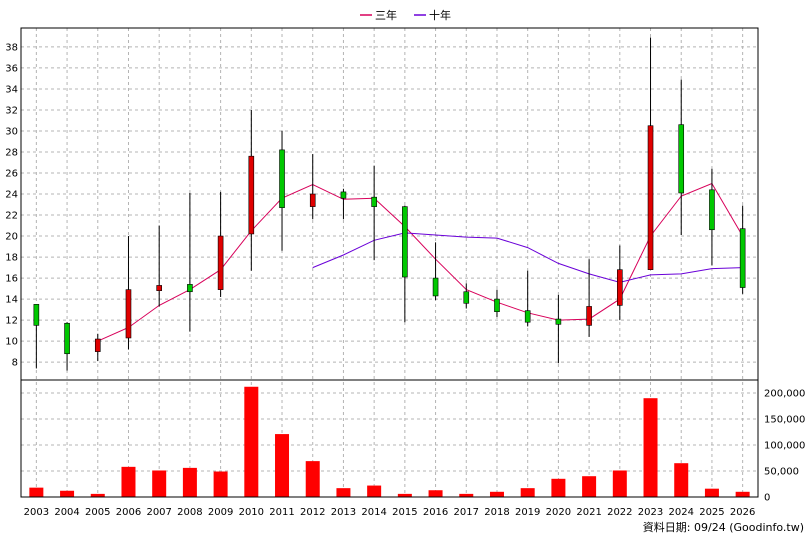  What do you see at coordinates (11, 279) in the screenshot?
I see `price-tick-label: 16` at bounding box center [11, 279].